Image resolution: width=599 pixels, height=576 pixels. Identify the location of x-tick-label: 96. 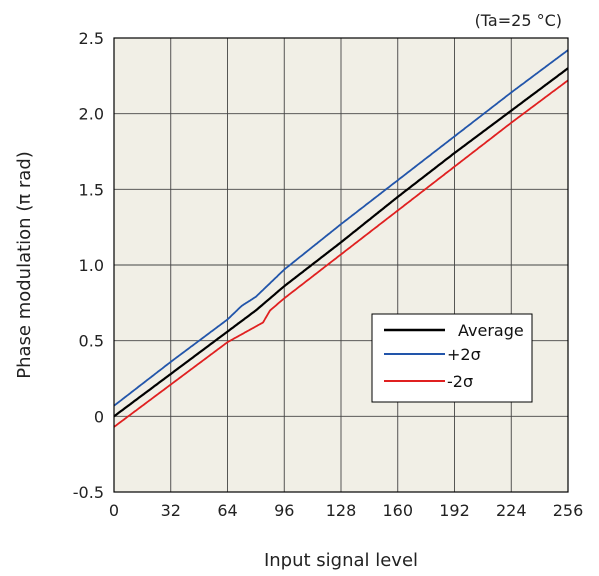
(284, 510).